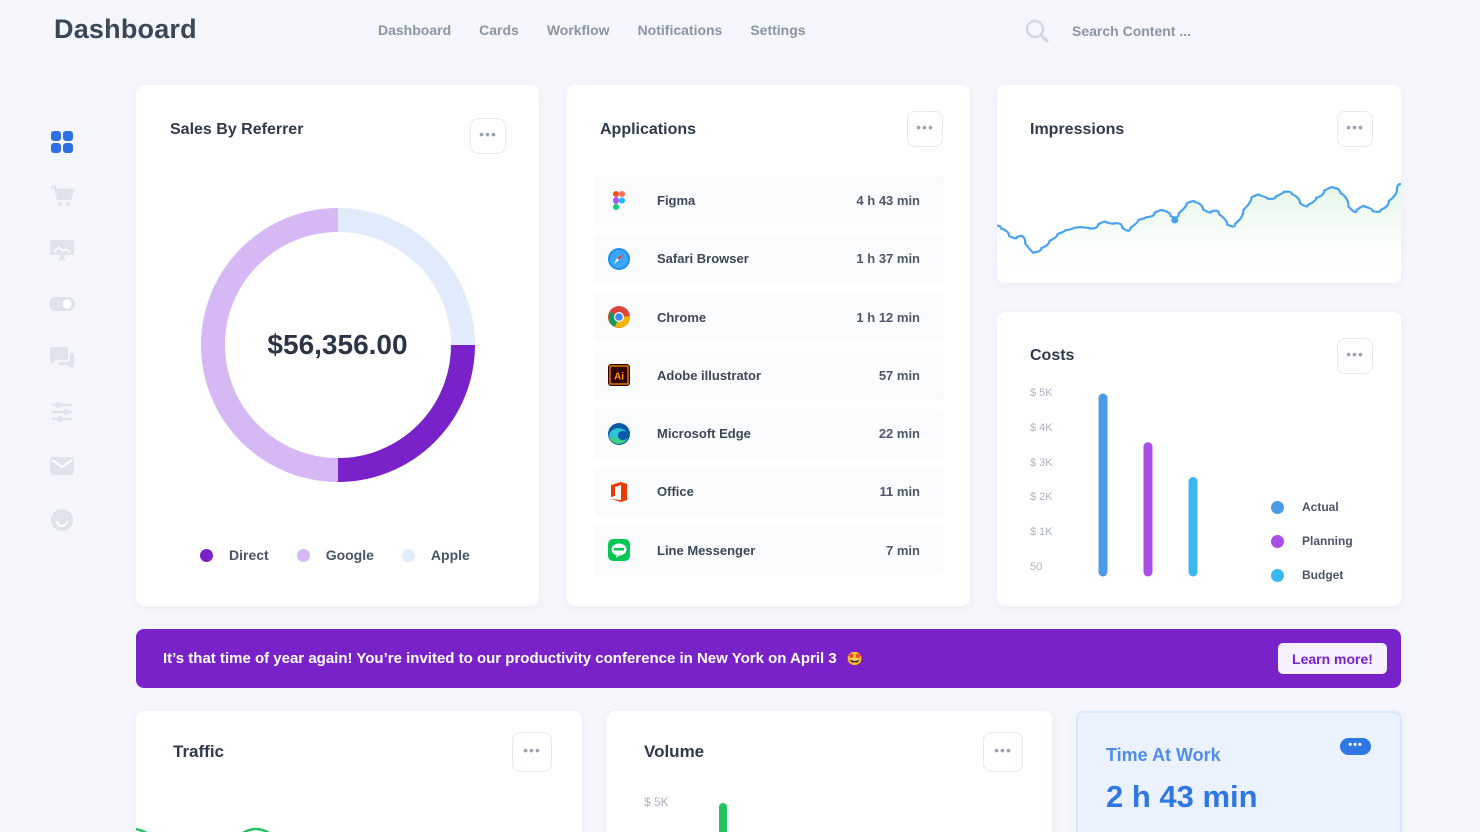  What do you see at coordinates (578, 30) in the screenshot?
I see `nav-workflow: Workflow` at bounding box center [578, 30].